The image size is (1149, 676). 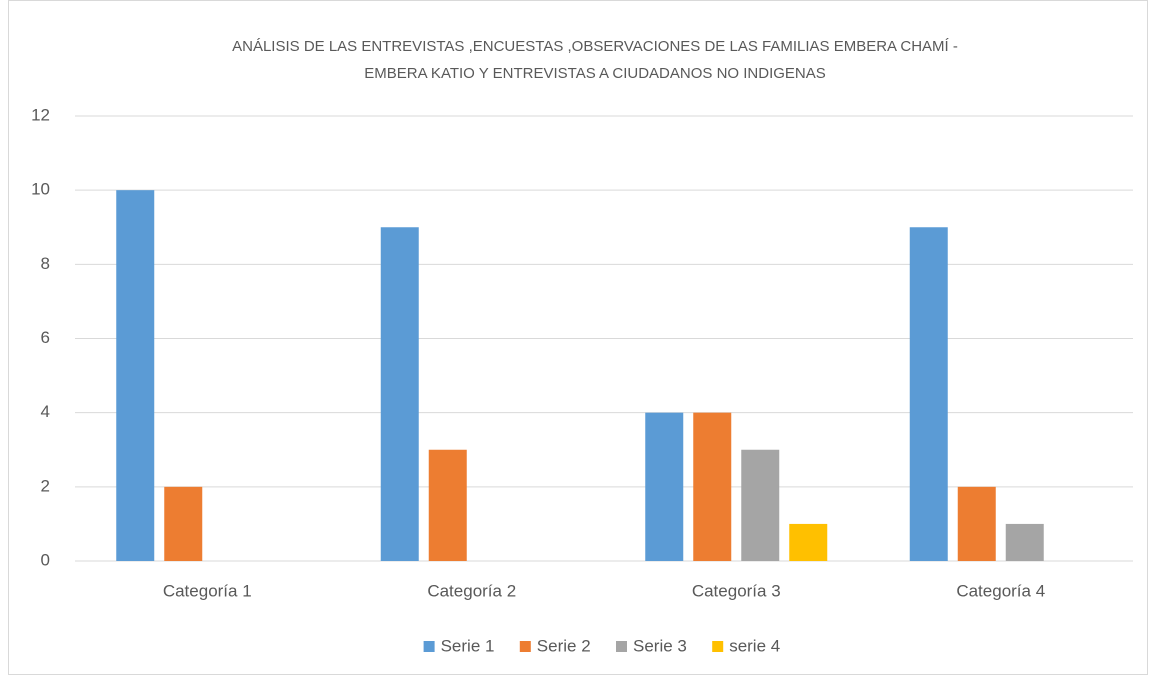 What do you see at coordinates (40, 114) in the screenshot?
I see `y-tick-label: 12` at bounding box center [40, 114].